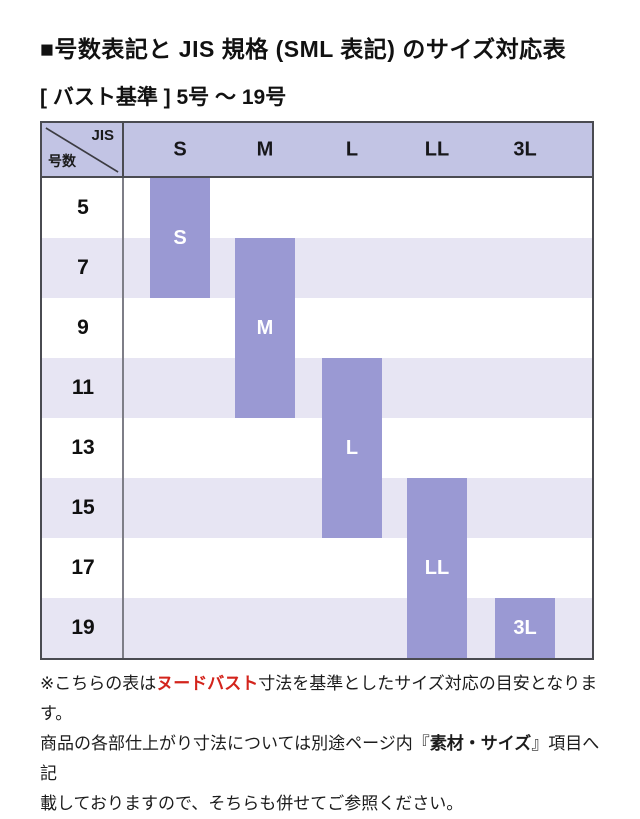 The image size is (640, 819). Describe the element at coordinates (83, 627) in the screenshot. I see `row-label-19: 19` at that location.